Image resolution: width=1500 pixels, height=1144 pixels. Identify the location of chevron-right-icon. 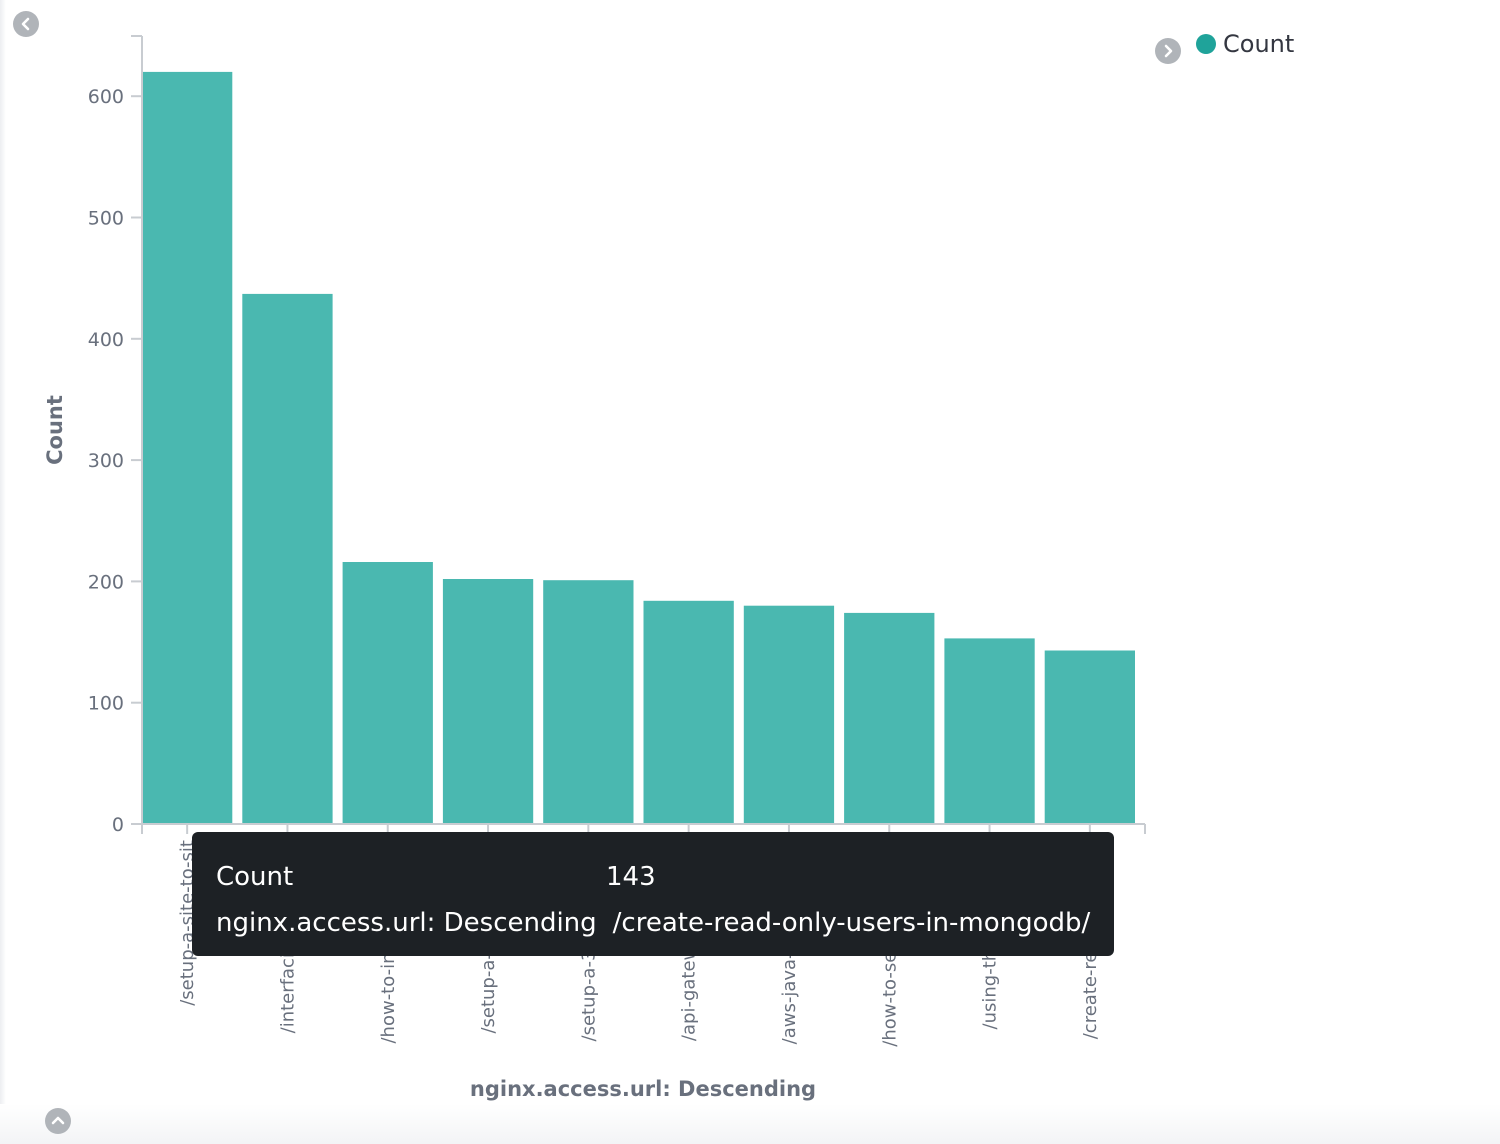
(1168, 51).